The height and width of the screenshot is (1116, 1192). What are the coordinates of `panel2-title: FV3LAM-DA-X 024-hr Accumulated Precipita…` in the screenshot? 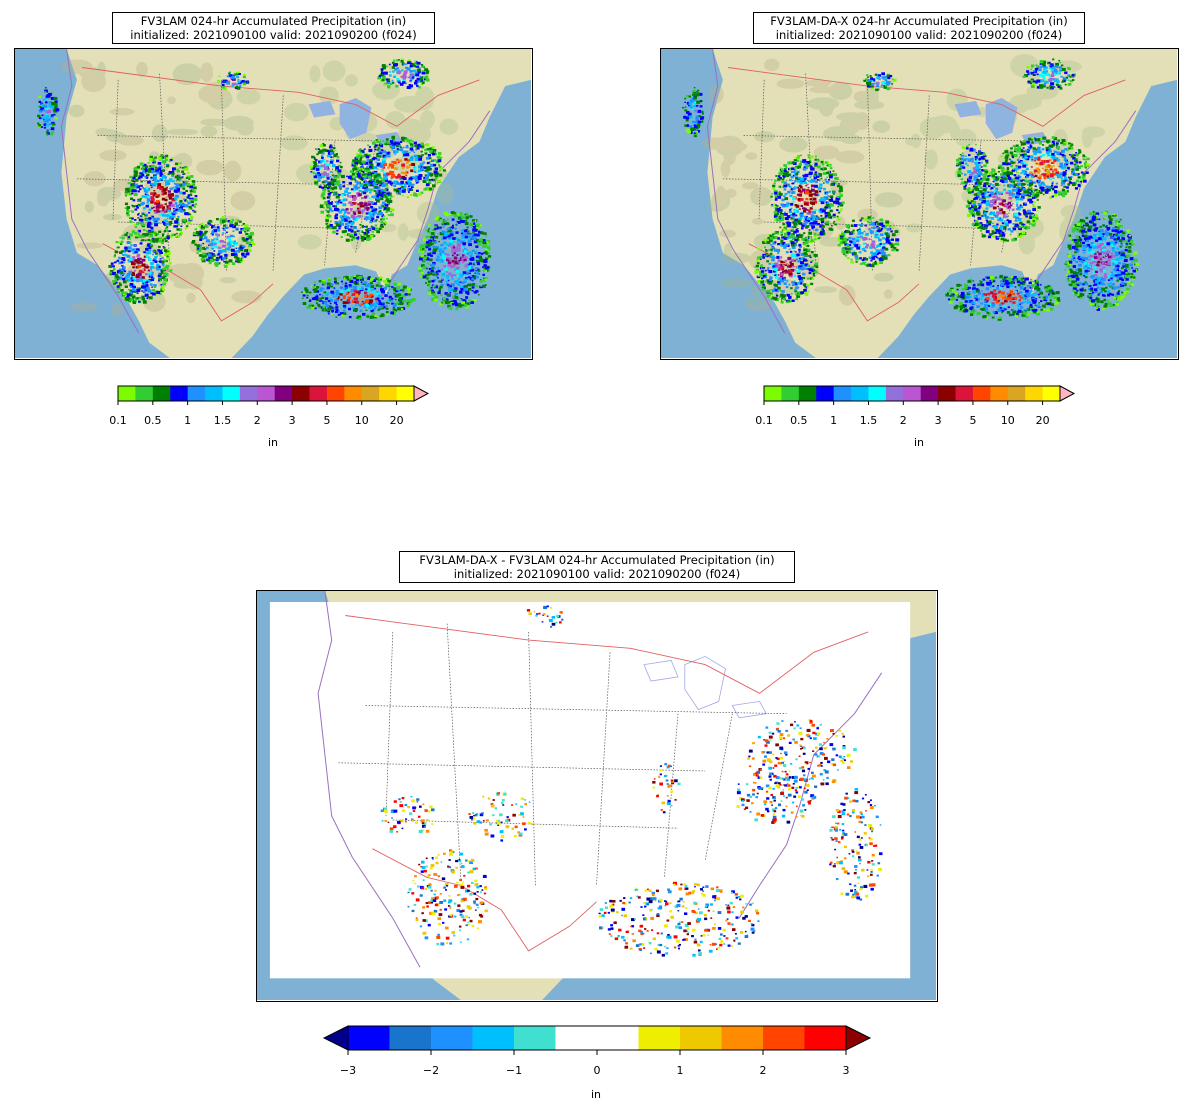 It's located at (919, 28).